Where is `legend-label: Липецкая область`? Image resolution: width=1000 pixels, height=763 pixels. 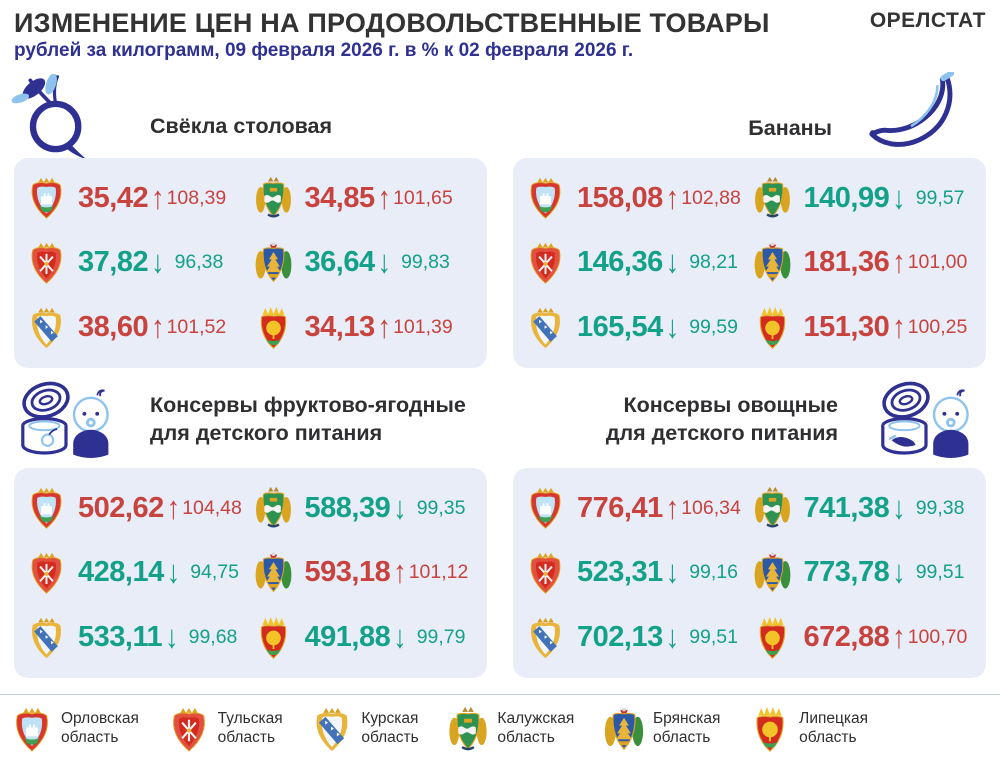 legend-label: Липецкая область is located at coordinates (833, 728).